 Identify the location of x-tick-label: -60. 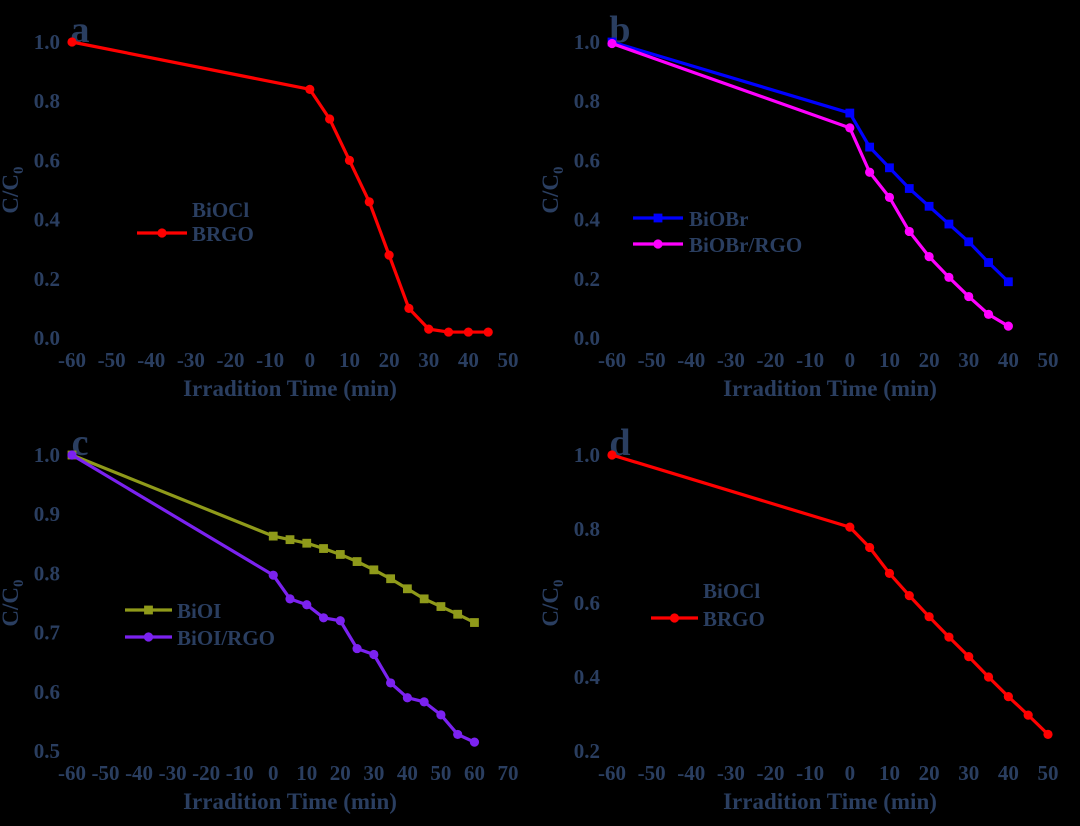
(612, 360).